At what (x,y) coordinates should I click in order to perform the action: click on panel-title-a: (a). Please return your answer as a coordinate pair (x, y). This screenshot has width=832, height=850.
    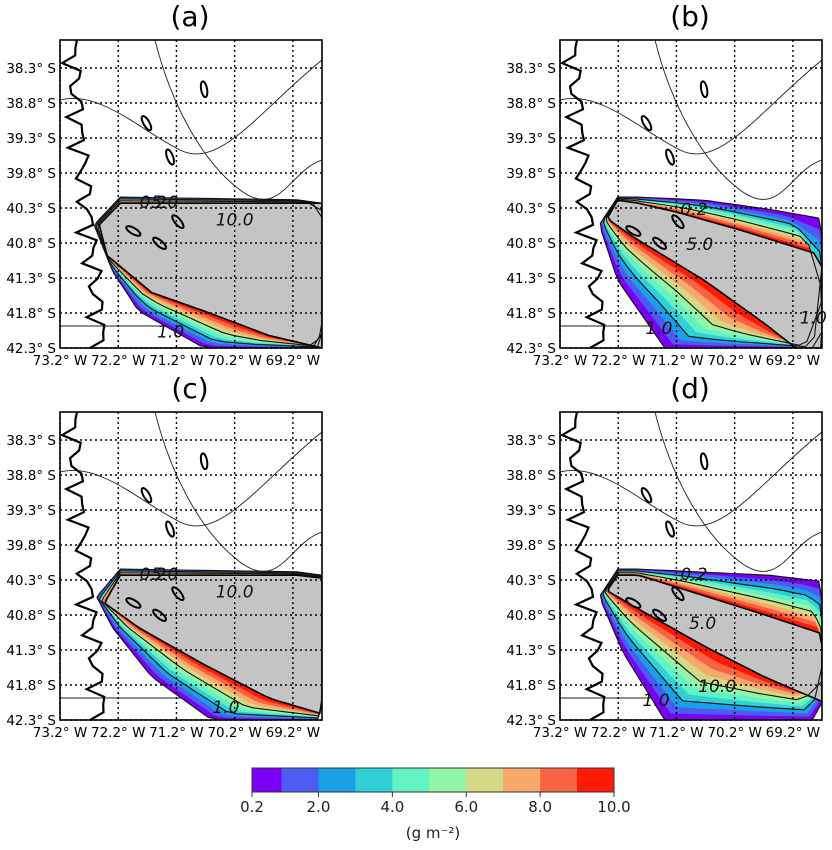
    Looking at the image, I should click on (189, 16).